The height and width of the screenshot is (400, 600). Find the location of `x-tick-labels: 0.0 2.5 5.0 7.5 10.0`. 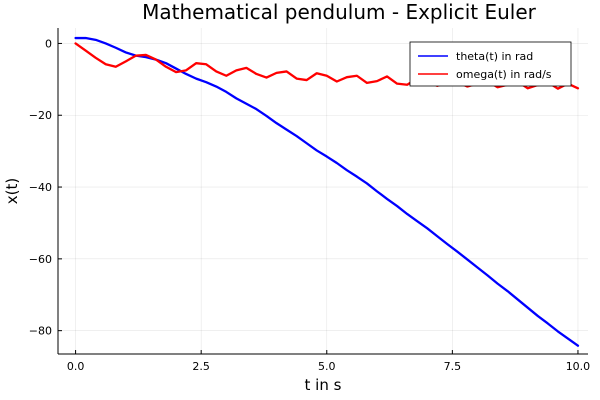

x-tick-labels: 0.0 2.5 5.0 7.5 10.0 is located at coordinates (328, 366).